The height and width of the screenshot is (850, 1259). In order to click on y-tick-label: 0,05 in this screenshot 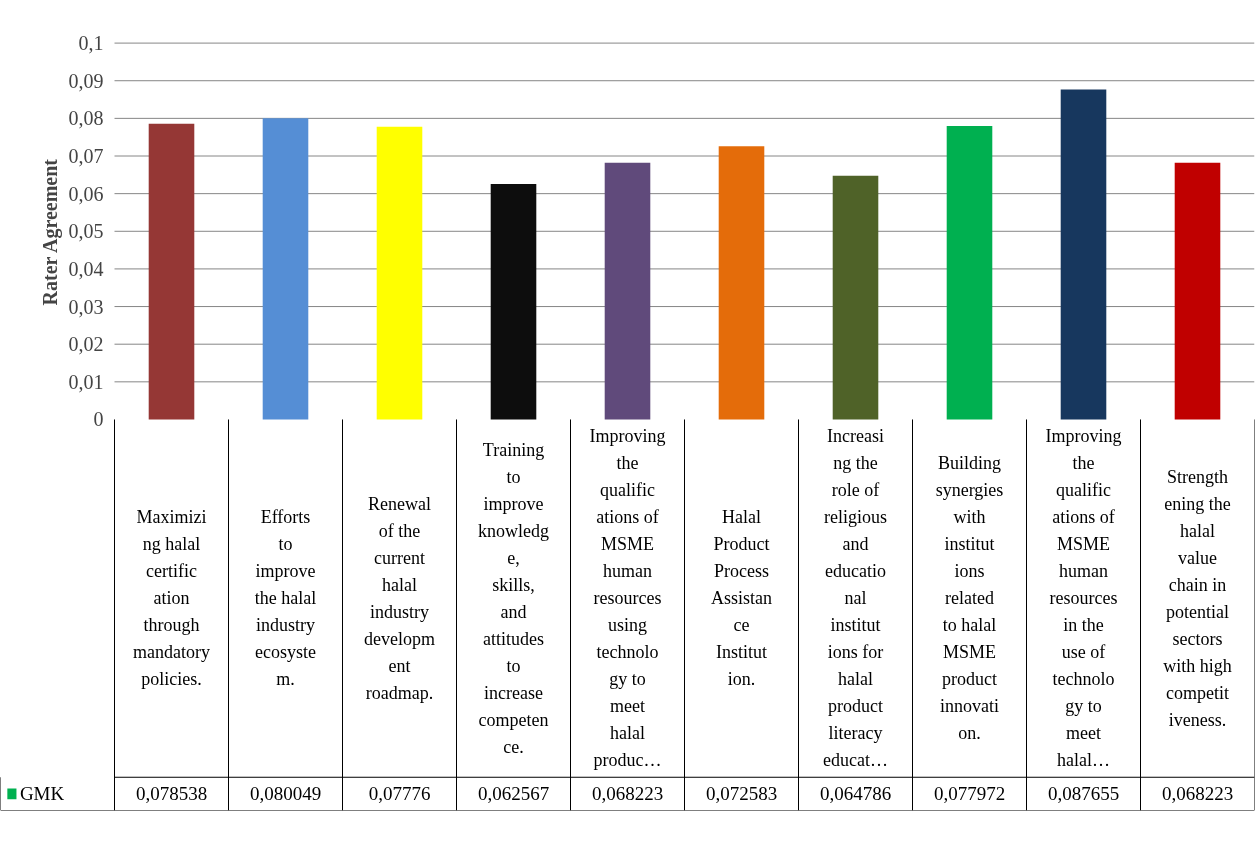, I will do `click(86, 231)`.